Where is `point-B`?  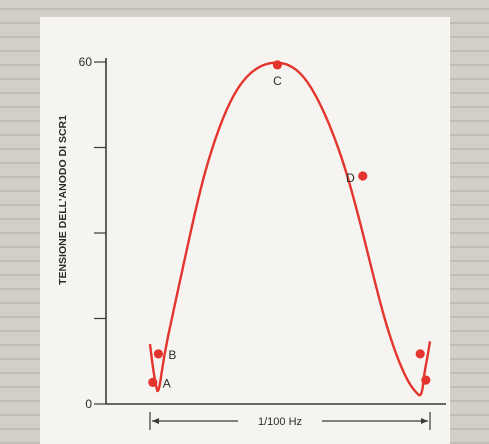
point-B is located at coordinates (158, 354).